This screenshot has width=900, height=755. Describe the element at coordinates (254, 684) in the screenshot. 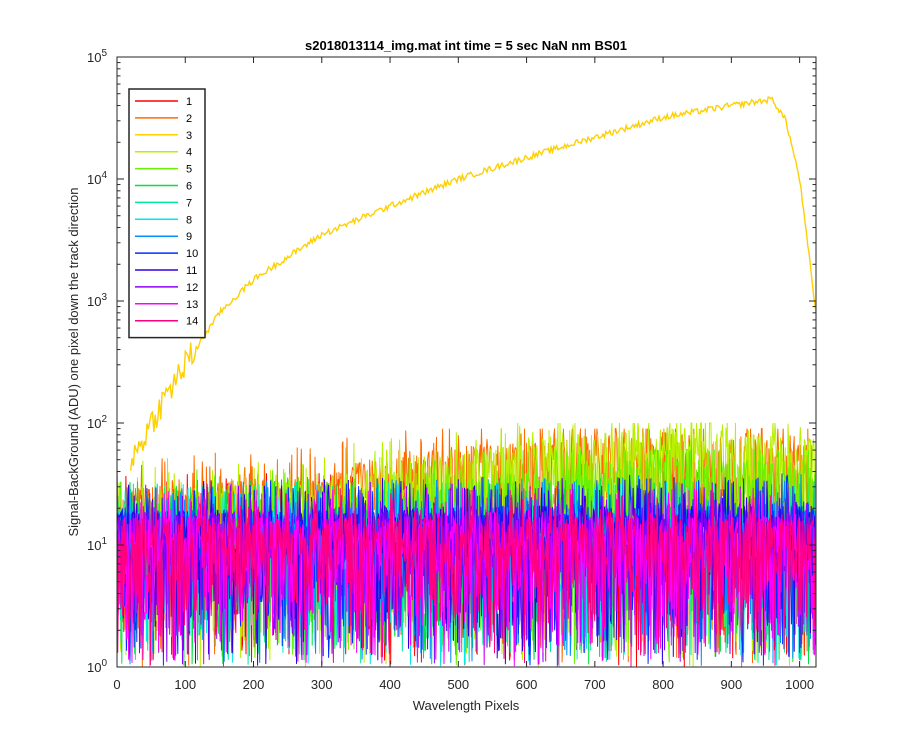

I see `x-tick-label: 200` at that location.